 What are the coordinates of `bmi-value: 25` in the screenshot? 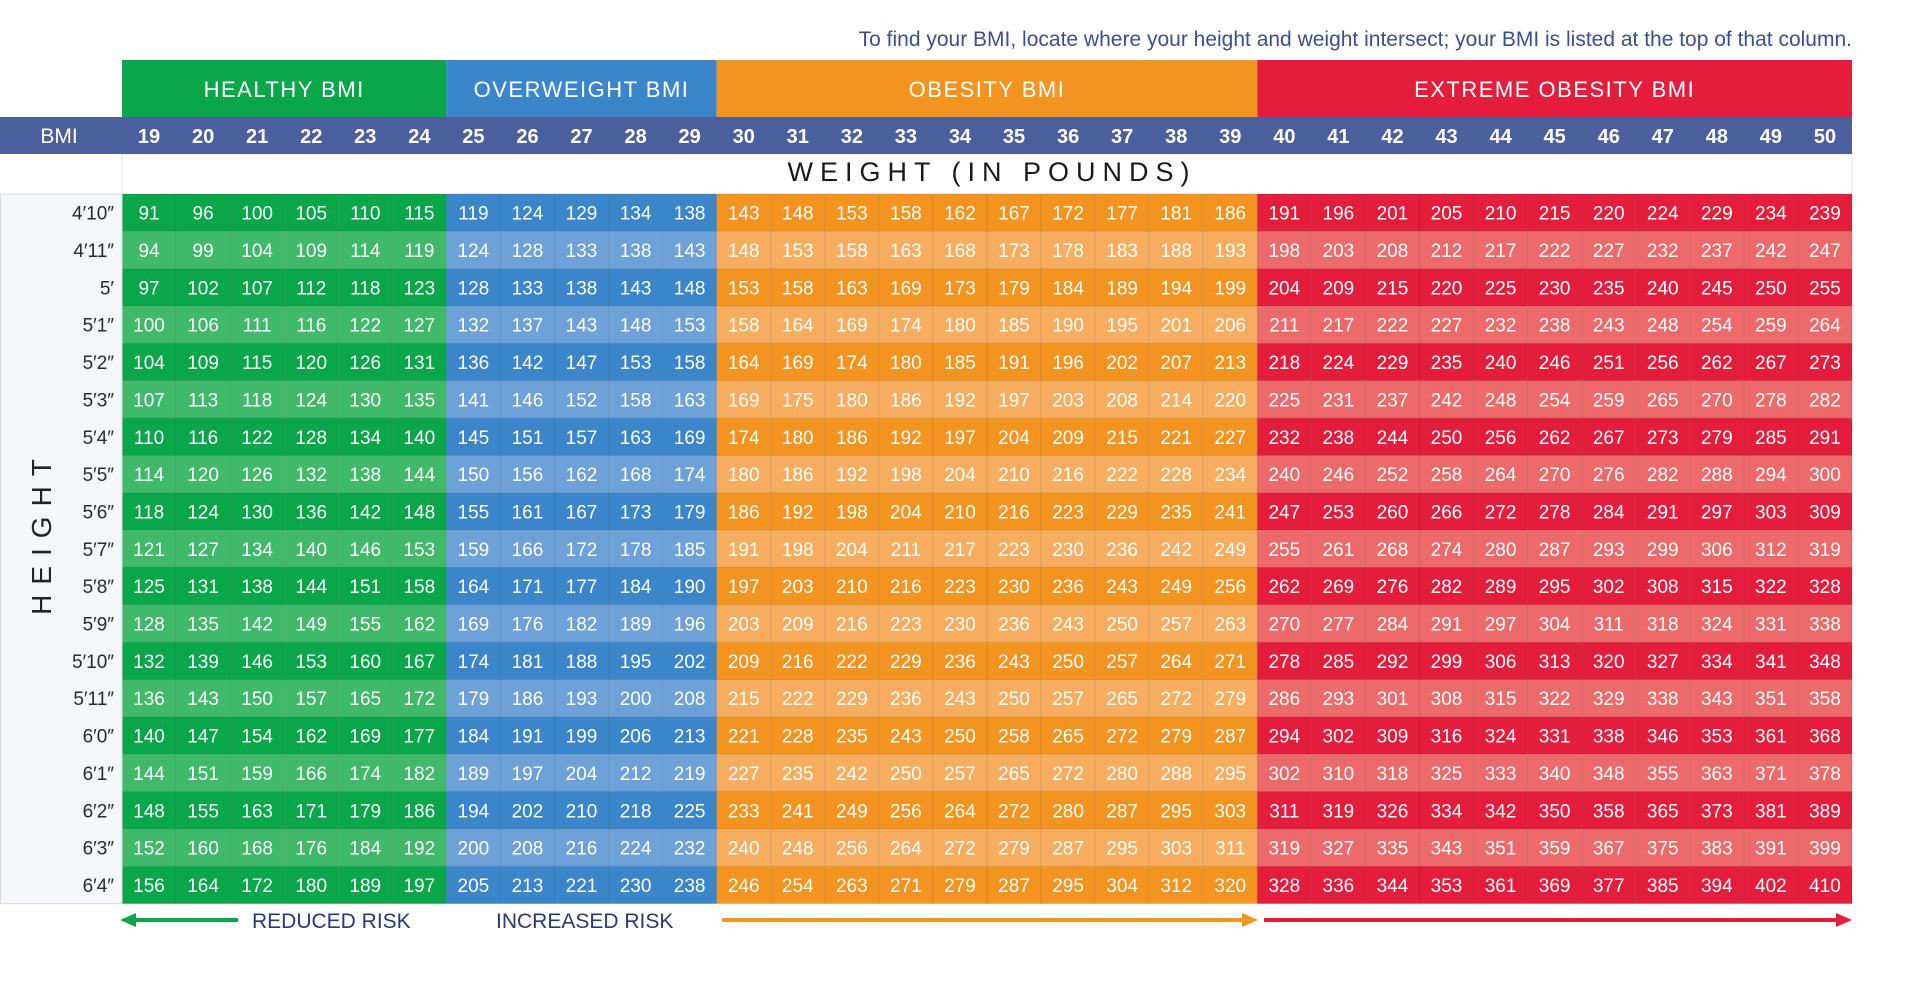 It's located at (473, 137).